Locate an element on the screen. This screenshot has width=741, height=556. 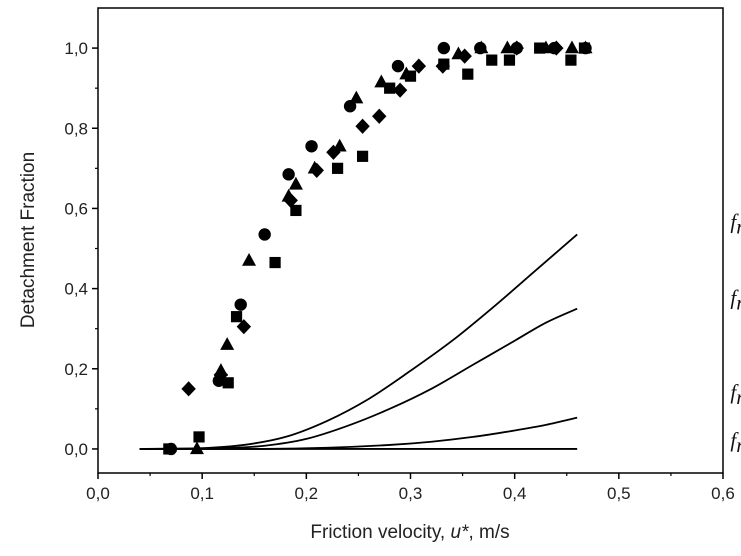
curve-label: fr = 200 is located at coordinates (735, 394).